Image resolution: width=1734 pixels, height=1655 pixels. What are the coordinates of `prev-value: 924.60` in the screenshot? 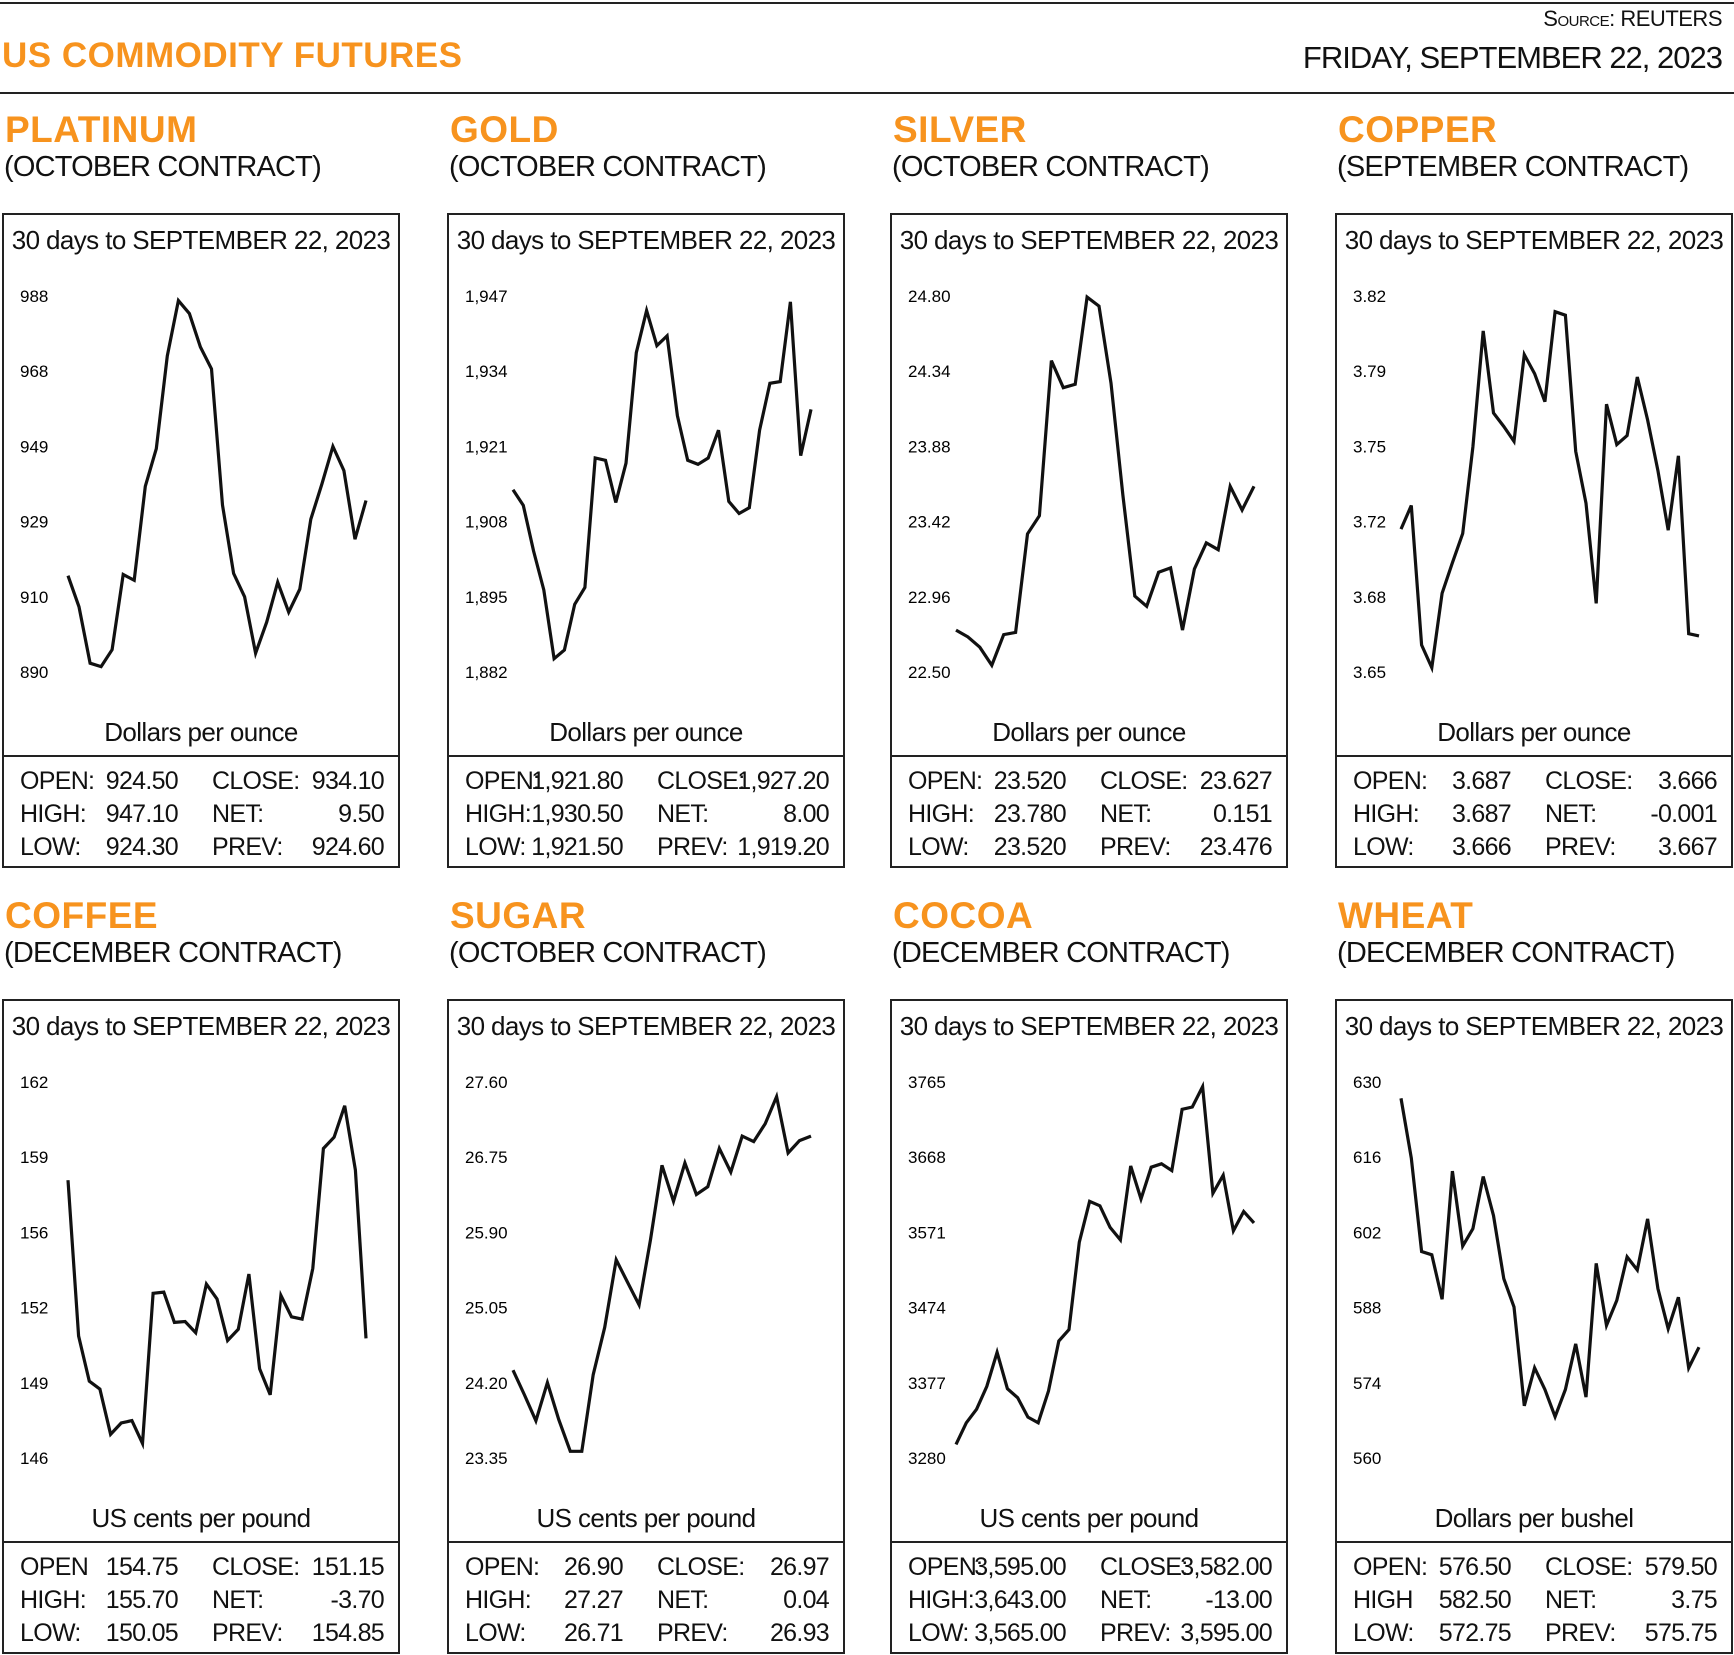 It's located at (348, 847).